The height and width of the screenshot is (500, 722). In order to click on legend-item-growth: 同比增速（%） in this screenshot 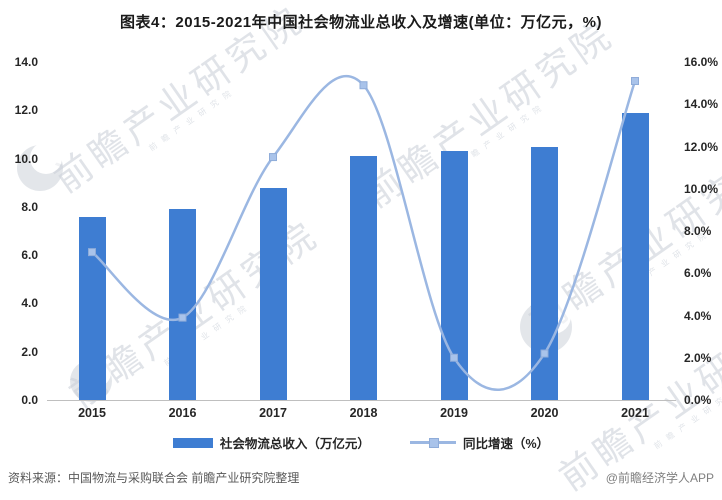, I will do `click(479, 442)`.